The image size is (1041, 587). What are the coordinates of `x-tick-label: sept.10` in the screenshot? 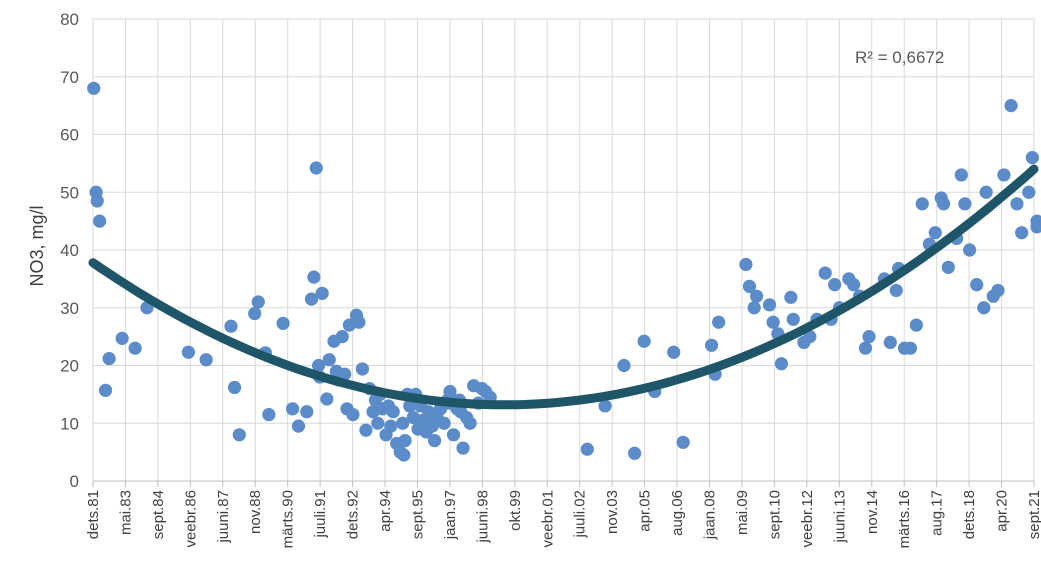 It's located at (774, 514).